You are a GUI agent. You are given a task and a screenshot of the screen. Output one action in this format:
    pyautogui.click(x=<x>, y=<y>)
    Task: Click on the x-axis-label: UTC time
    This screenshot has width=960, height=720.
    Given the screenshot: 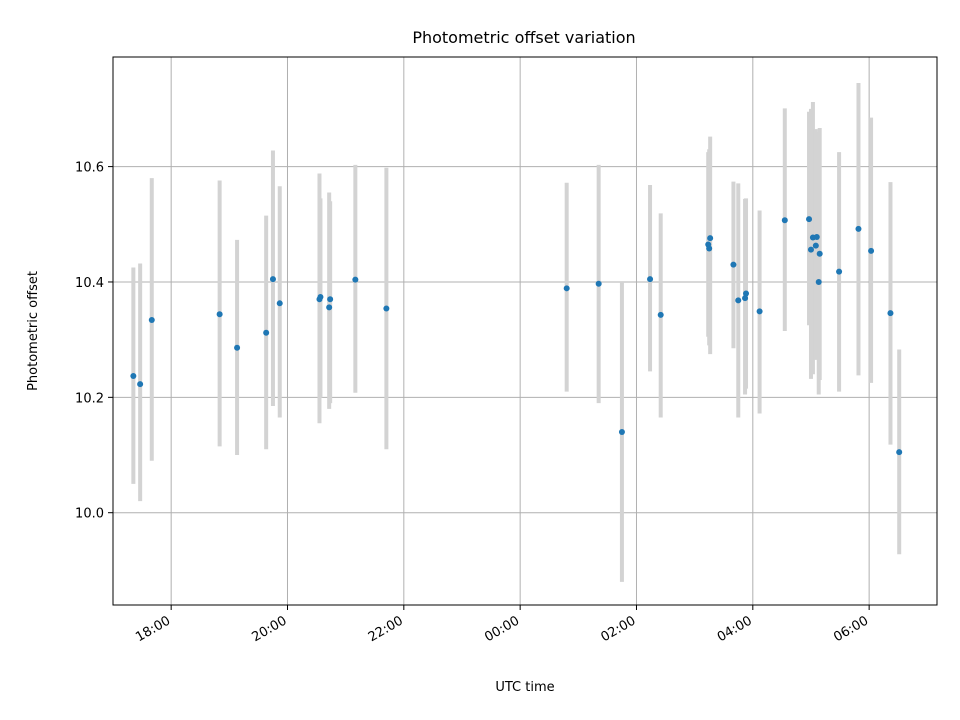 What is the action you would take?
    pyautogui.click(x=524, y=687)
    